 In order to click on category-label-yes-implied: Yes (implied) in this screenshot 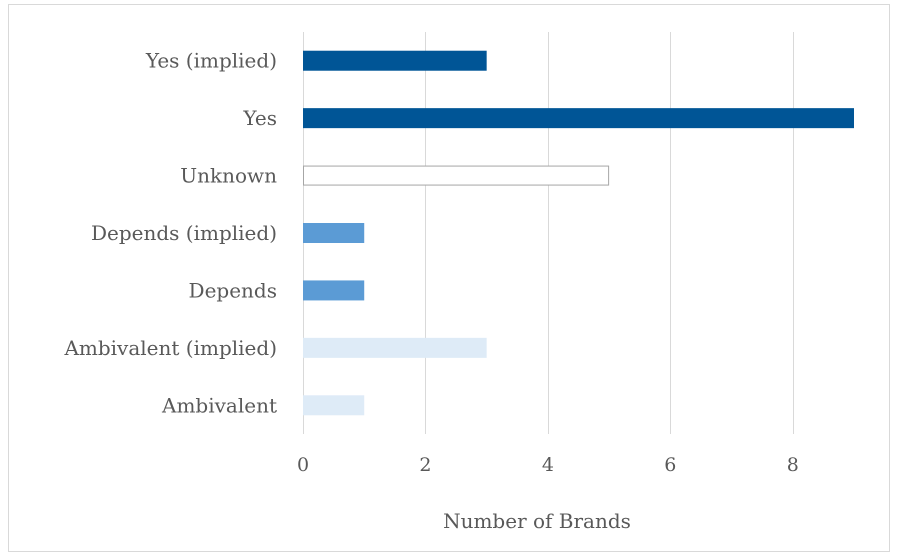, I will do `click(211, 61)`.